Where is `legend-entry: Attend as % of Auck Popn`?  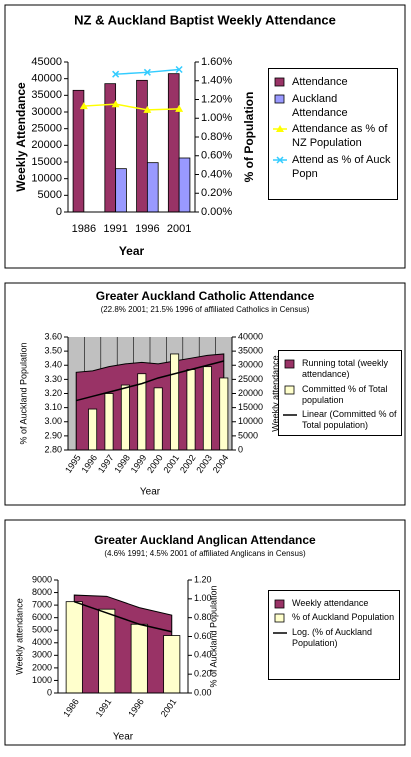
legend-entry: Attend as % of Auck Popn is located at coordinates (333, 168).